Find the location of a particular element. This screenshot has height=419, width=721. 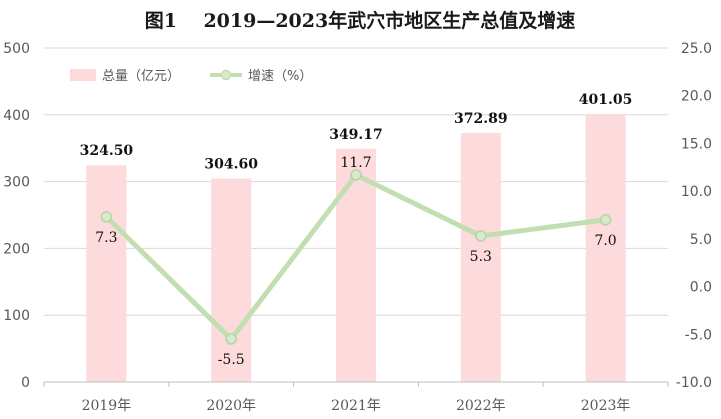

line-value-label: 5.3 is located at coordinates (481, 257).